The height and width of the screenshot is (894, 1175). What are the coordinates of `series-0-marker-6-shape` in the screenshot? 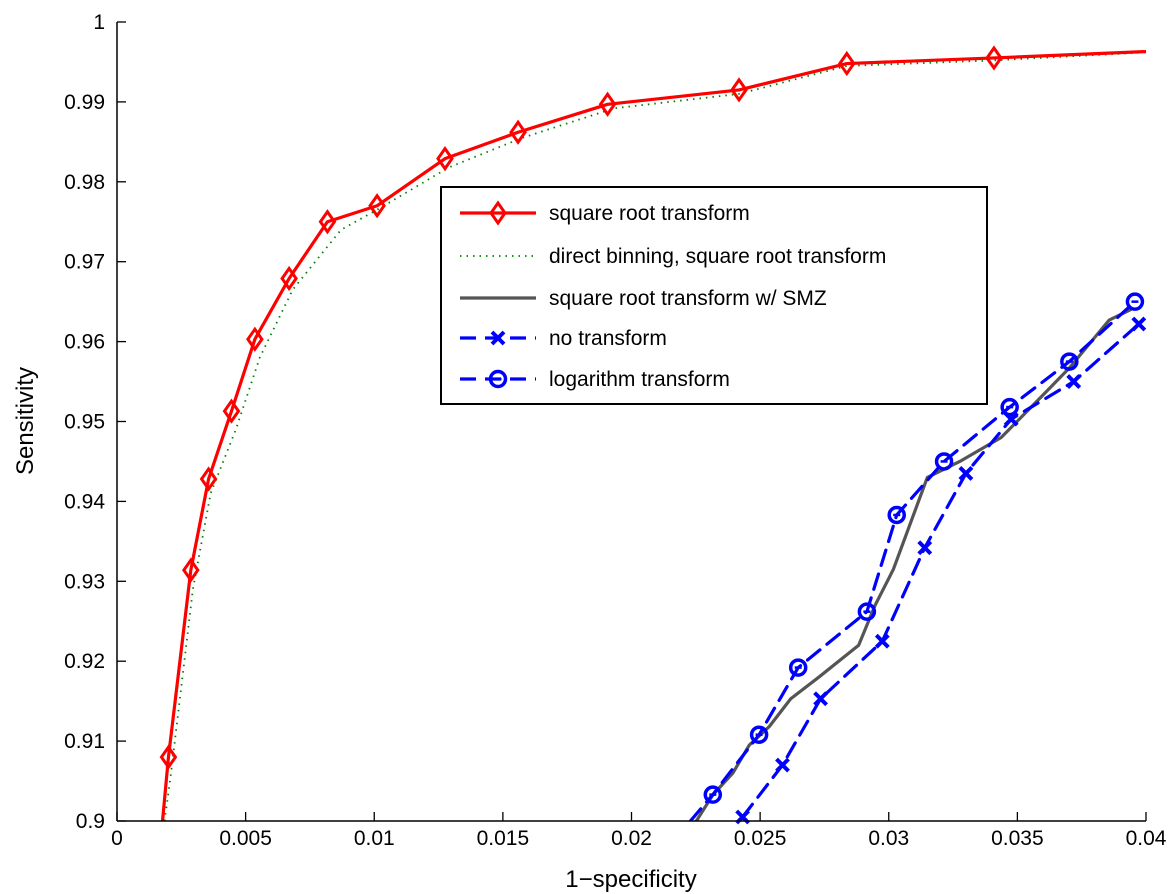 It's located at (327, 222).